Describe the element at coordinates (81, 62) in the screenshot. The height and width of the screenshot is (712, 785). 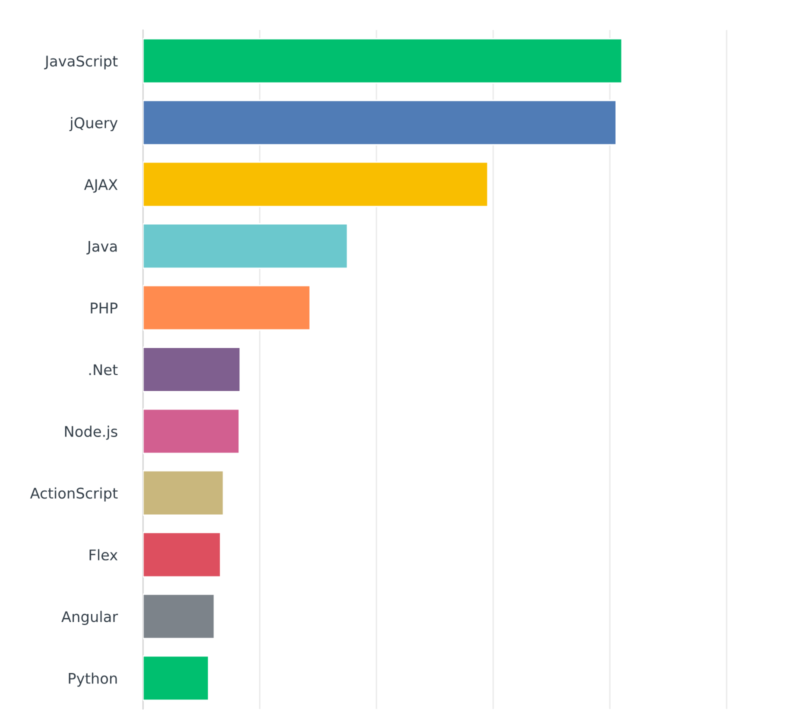
I see `y-tick-label: JavaScript` at that location.